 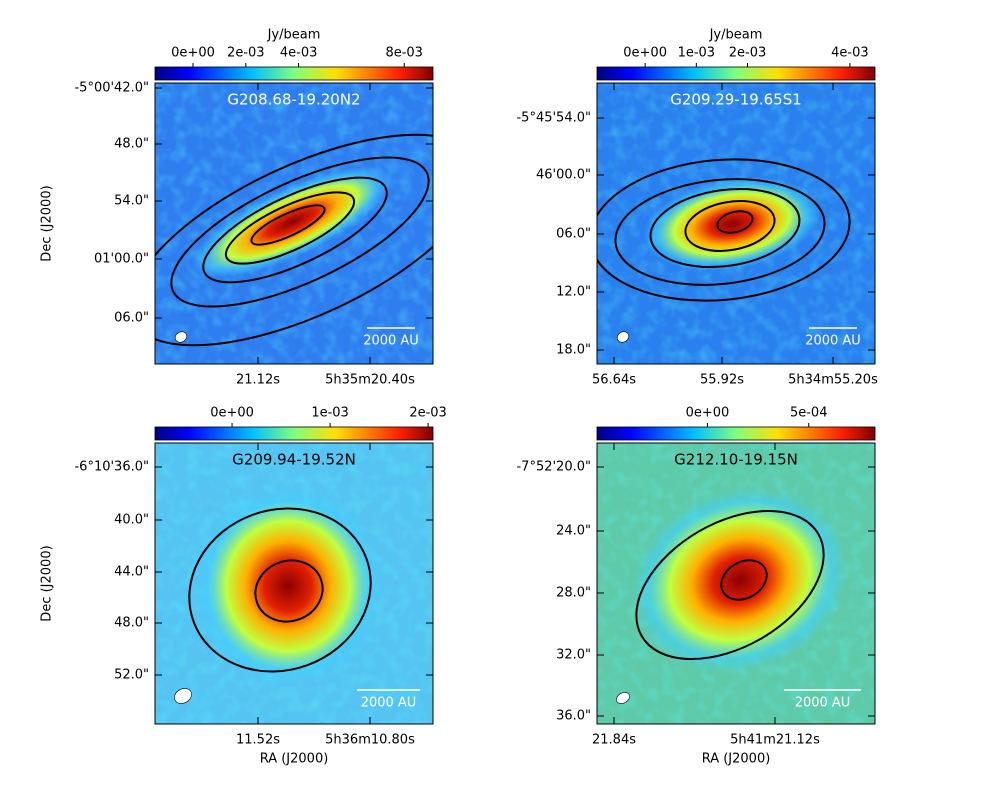 I want to click on y-tick-label: 18.0", so click(x=573, y=350).